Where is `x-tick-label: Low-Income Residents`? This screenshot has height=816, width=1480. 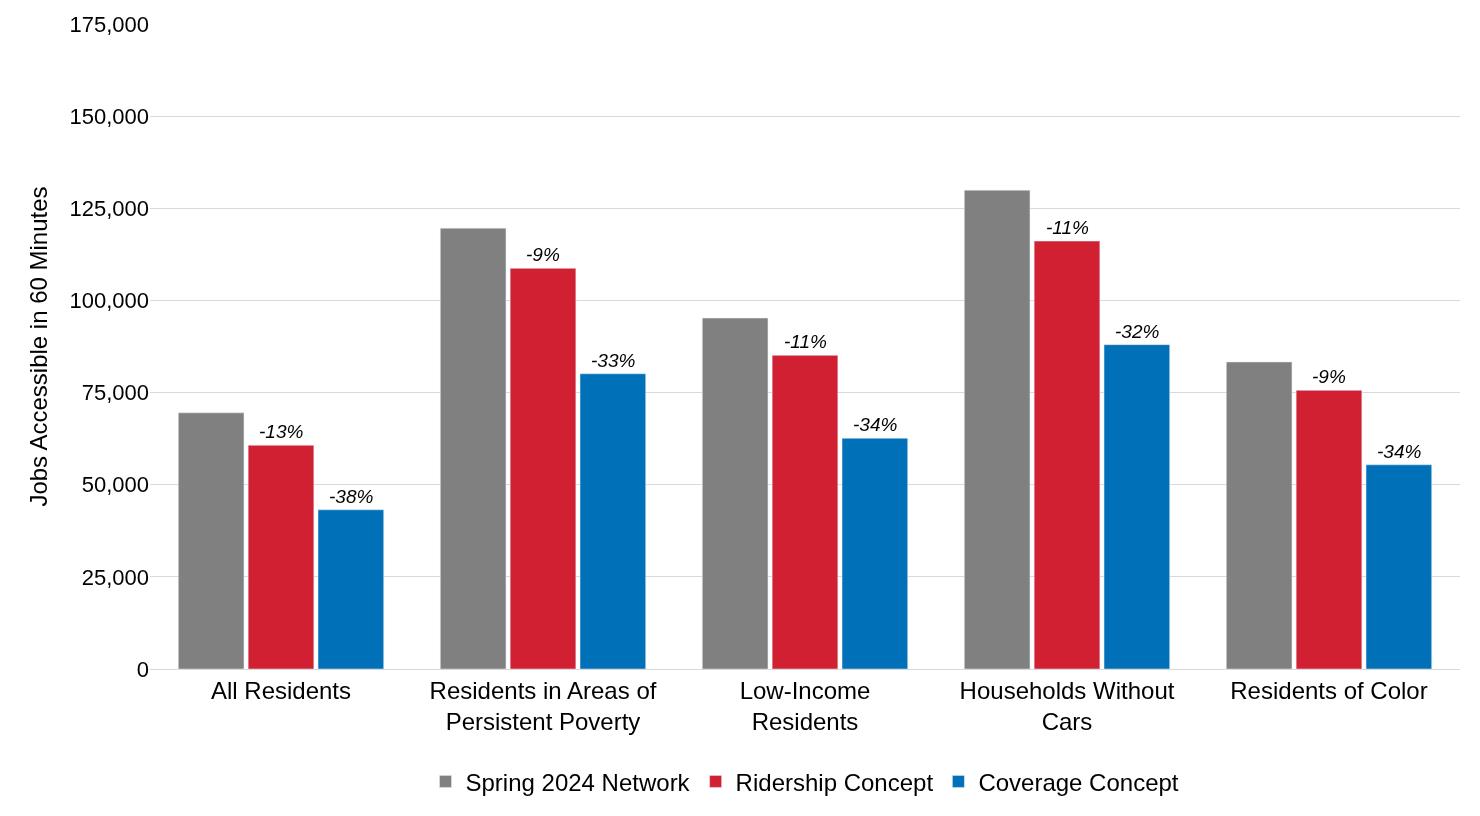 x-tick-label: Low-Income Residents is located at coordinates (805, 705).